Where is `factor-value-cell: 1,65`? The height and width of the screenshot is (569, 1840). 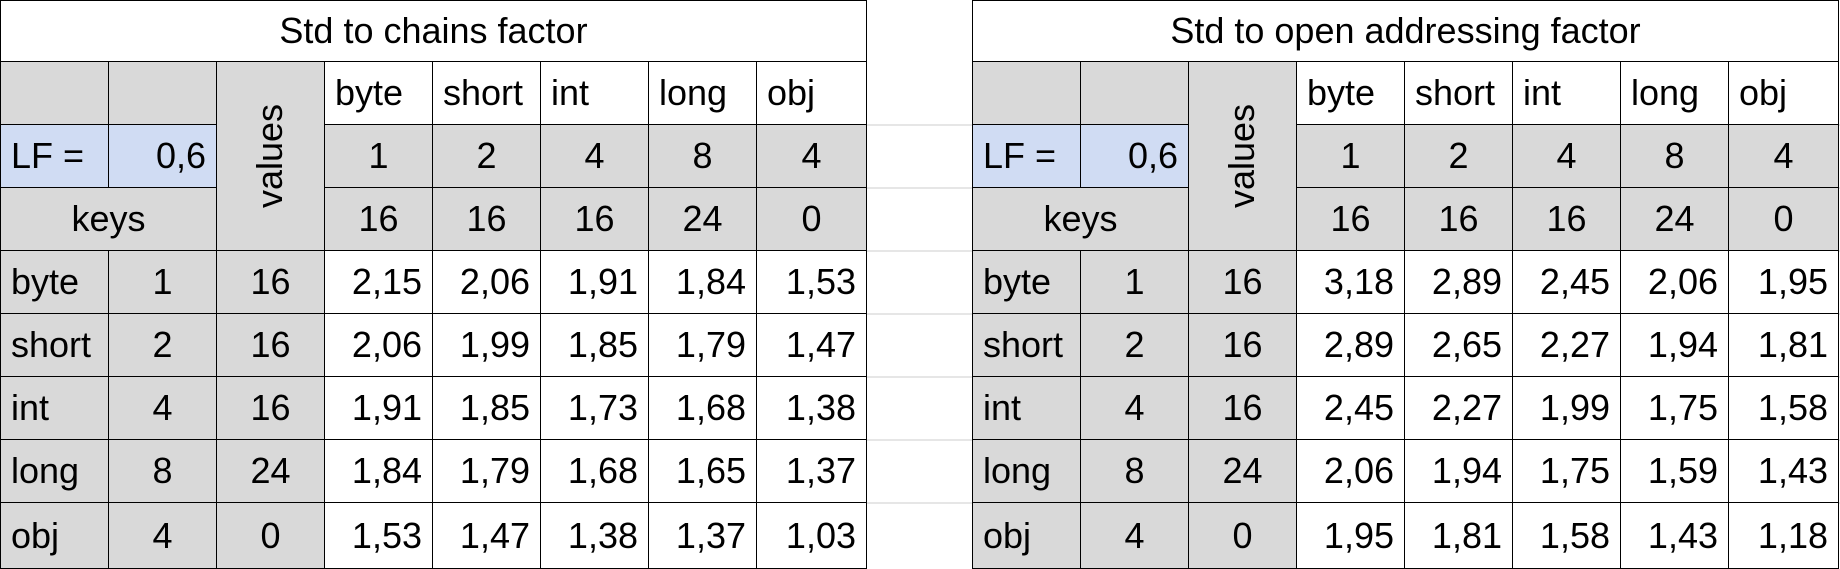
factor-value-cell: 1,65 is located at coordinates (702, 471).